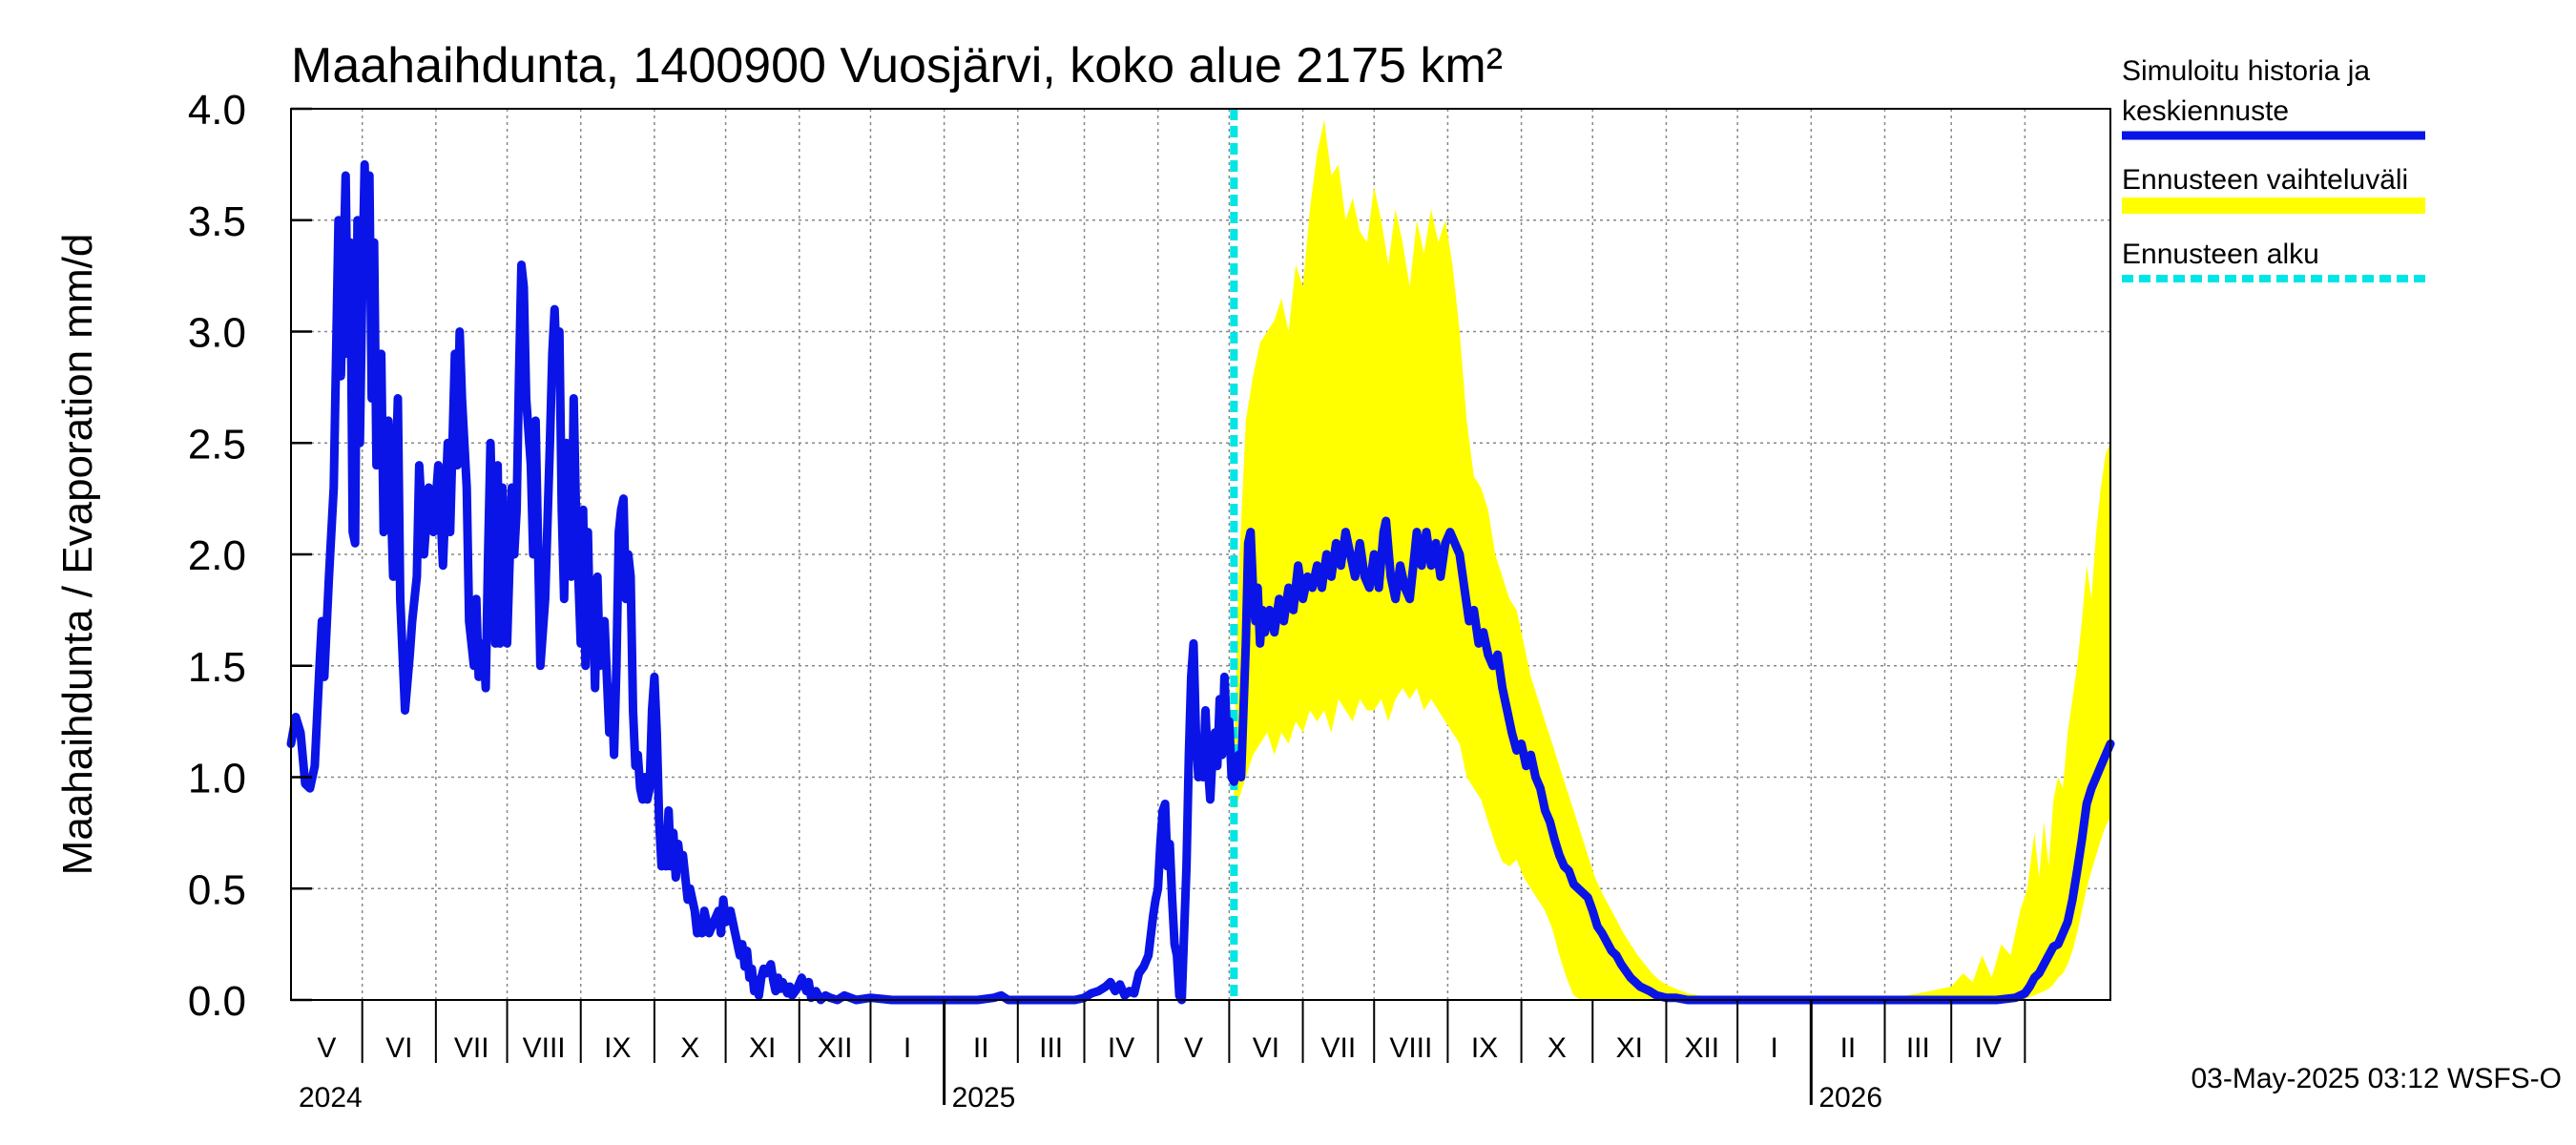 The image size is (2576, 1145). I want to click on y-tick-label: 0.5, so click(217, 890).